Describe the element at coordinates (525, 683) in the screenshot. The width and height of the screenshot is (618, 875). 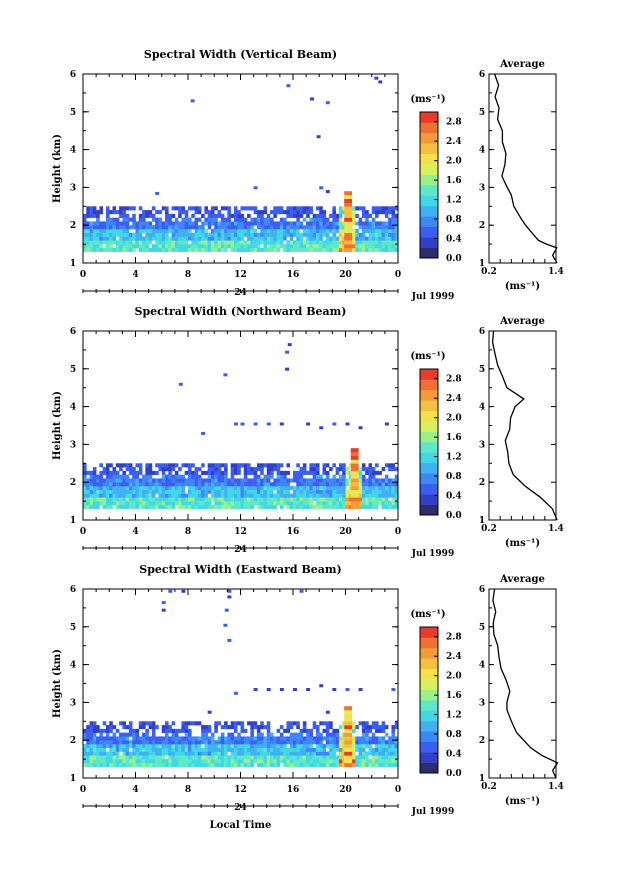
I see `average-profile-line` at that location.